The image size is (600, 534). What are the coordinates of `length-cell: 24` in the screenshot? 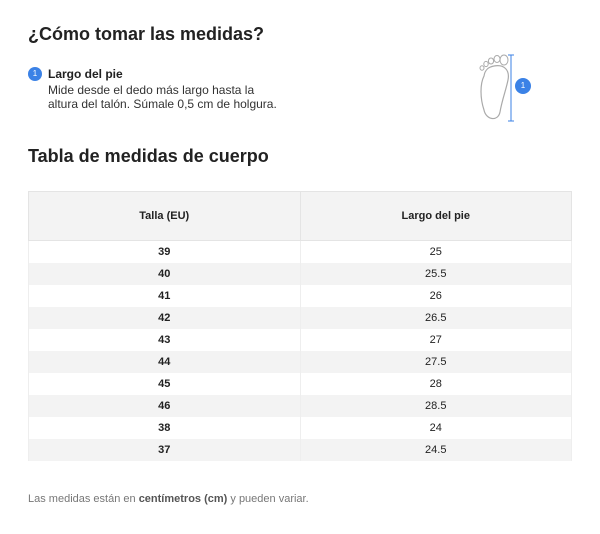 It's located at (435, 428).